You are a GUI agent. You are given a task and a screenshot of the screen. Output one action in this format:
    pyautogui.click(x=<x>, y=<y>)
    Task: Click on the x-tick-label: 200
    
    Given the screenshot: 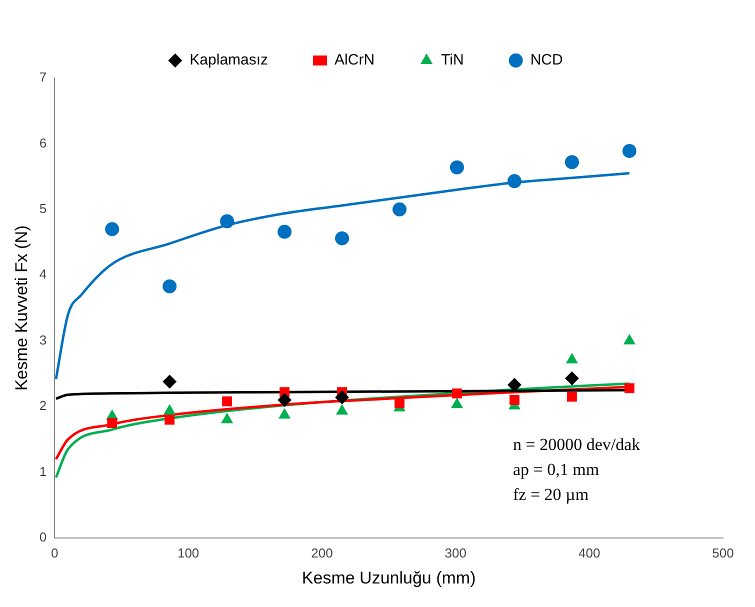 What is the action you would take?
    pyautogui.click(x=322, y=552)
    